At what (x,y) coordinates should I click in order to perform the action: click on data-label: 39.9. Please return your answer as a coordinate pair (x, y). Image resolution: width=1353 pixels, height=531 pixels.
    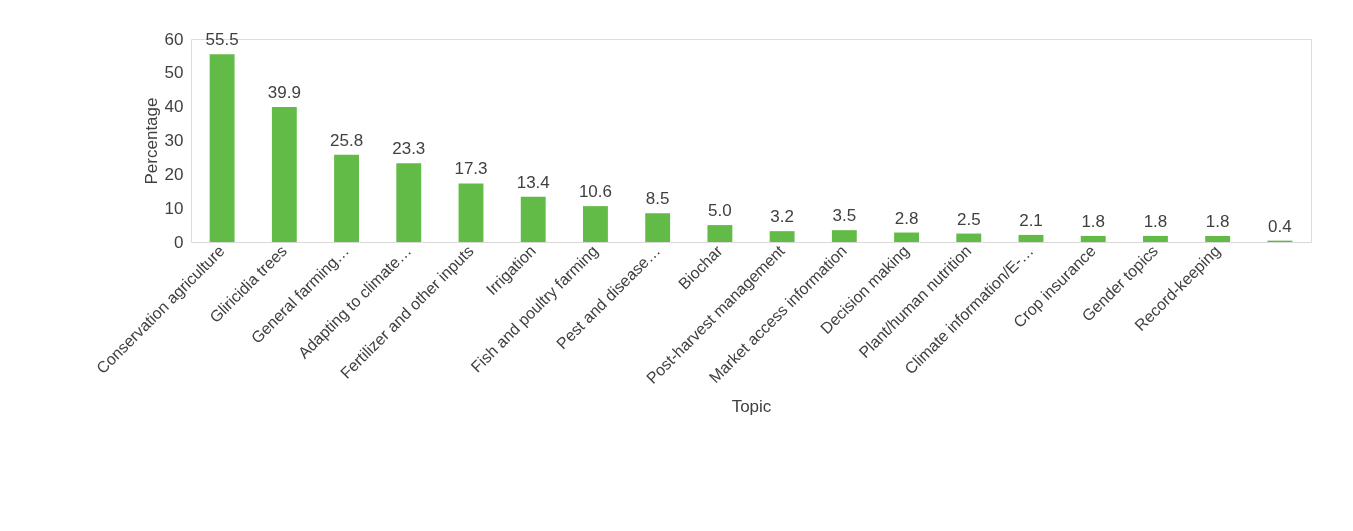
    Looking at the image, I should click on (284, 93).